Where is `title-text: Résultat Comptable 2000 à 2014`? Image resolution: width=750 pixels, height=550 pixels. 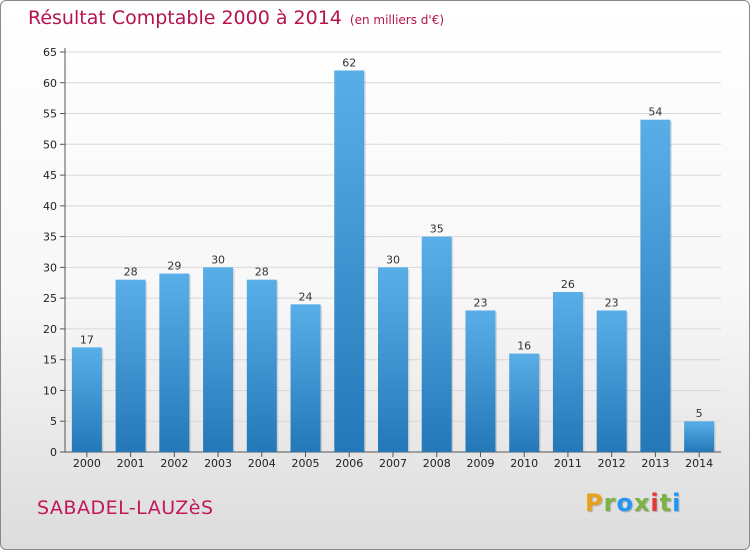
title-text: Résultat Comptable 2000 à 2014 is located at coordinates (185, 18).